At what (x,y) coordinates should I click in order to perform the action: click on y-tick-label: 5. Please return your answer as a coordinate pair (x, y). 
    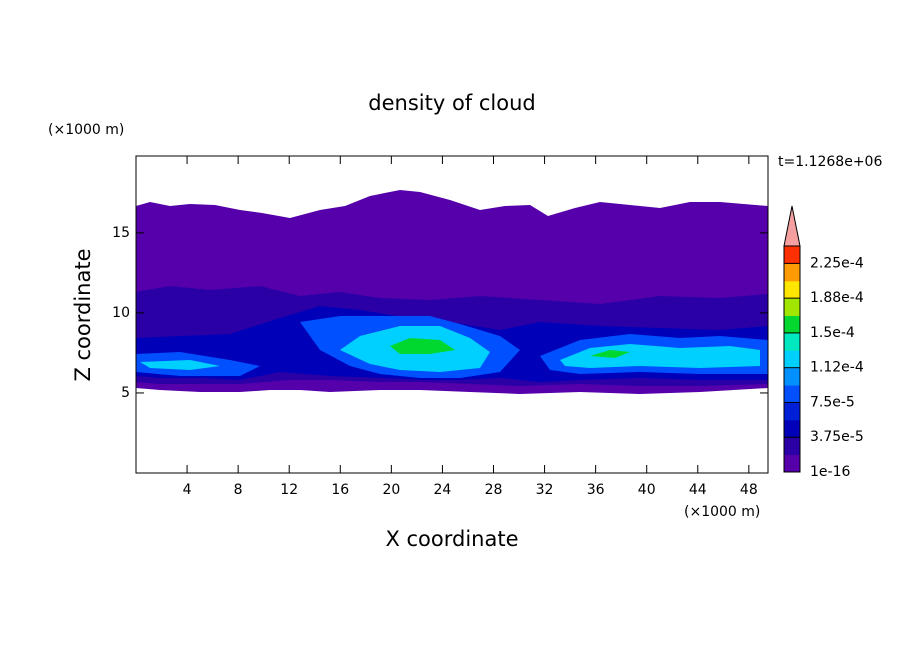
    Looking at the image, I should click on (125, 393).